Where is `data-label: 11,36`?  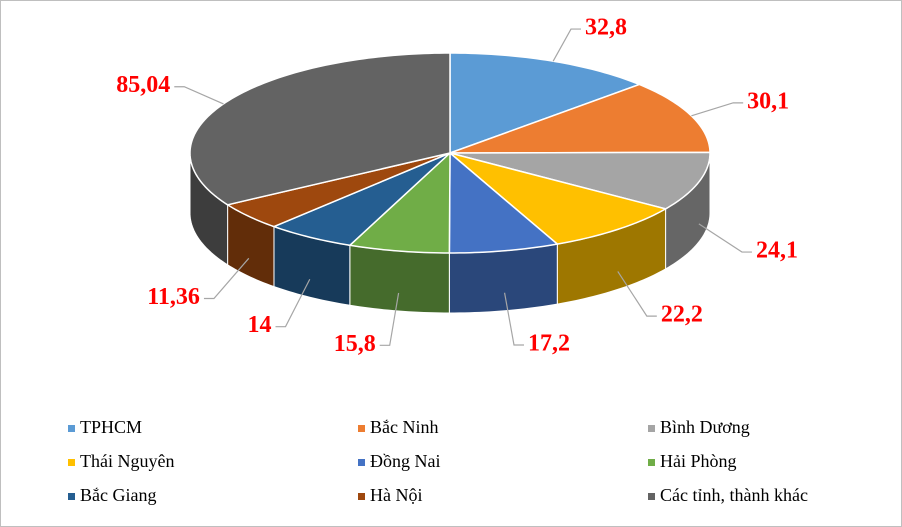 data-label: 11,36 is located at coordinates (173, 297).